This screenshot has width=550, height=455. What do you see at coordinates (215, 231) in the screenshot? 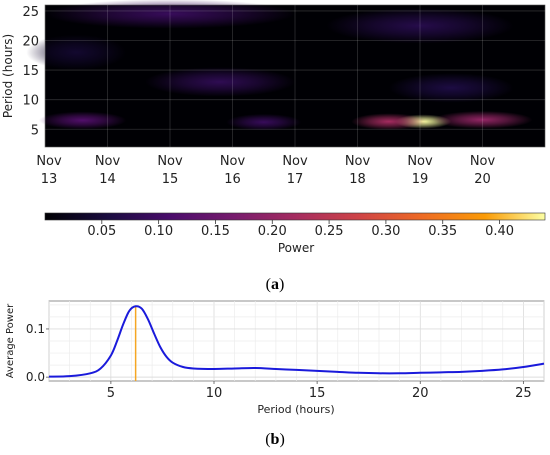
I see `colorbar-tick-label: 0.15` at bounding box center [215, 231].